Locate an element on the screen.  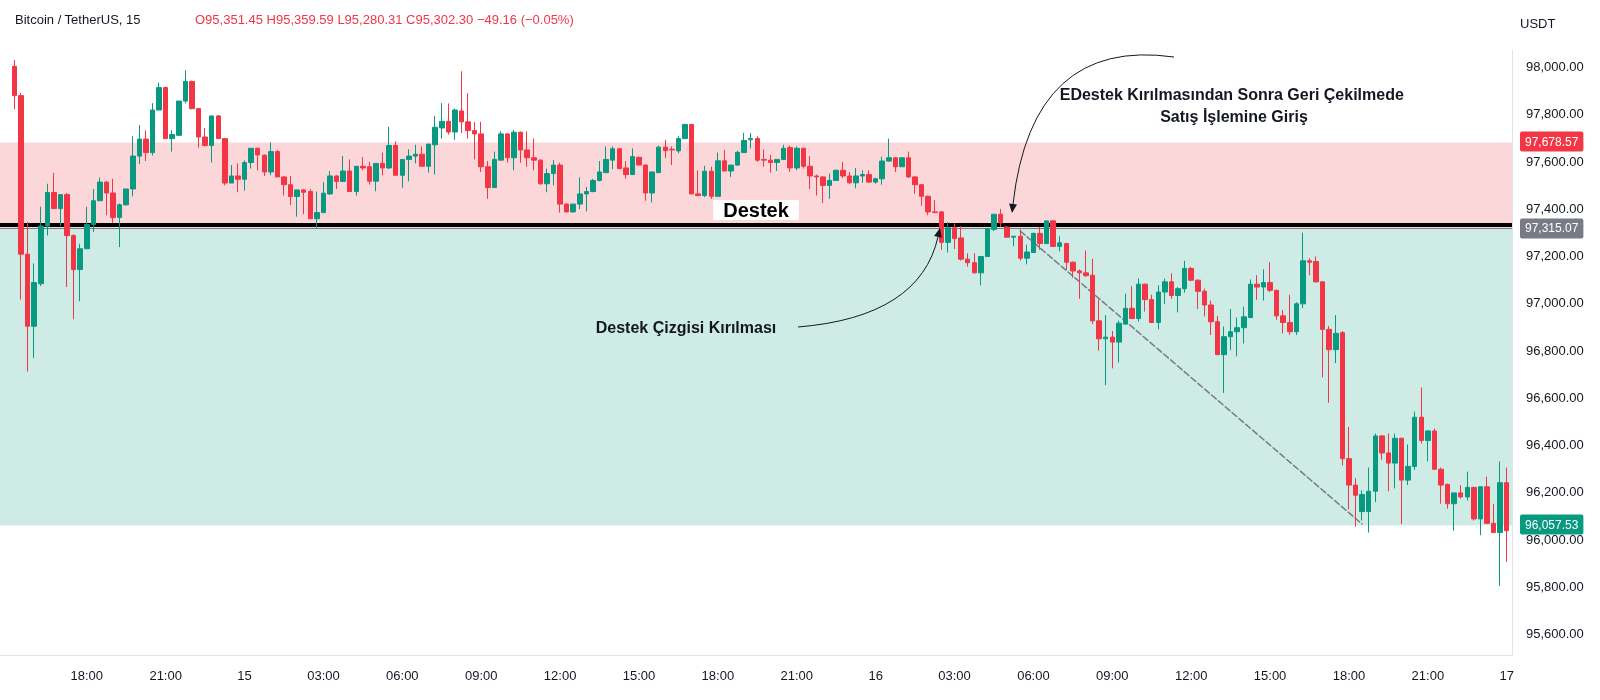
y-tick-label: 97,000.00 is located at coordinates (1555, 303).